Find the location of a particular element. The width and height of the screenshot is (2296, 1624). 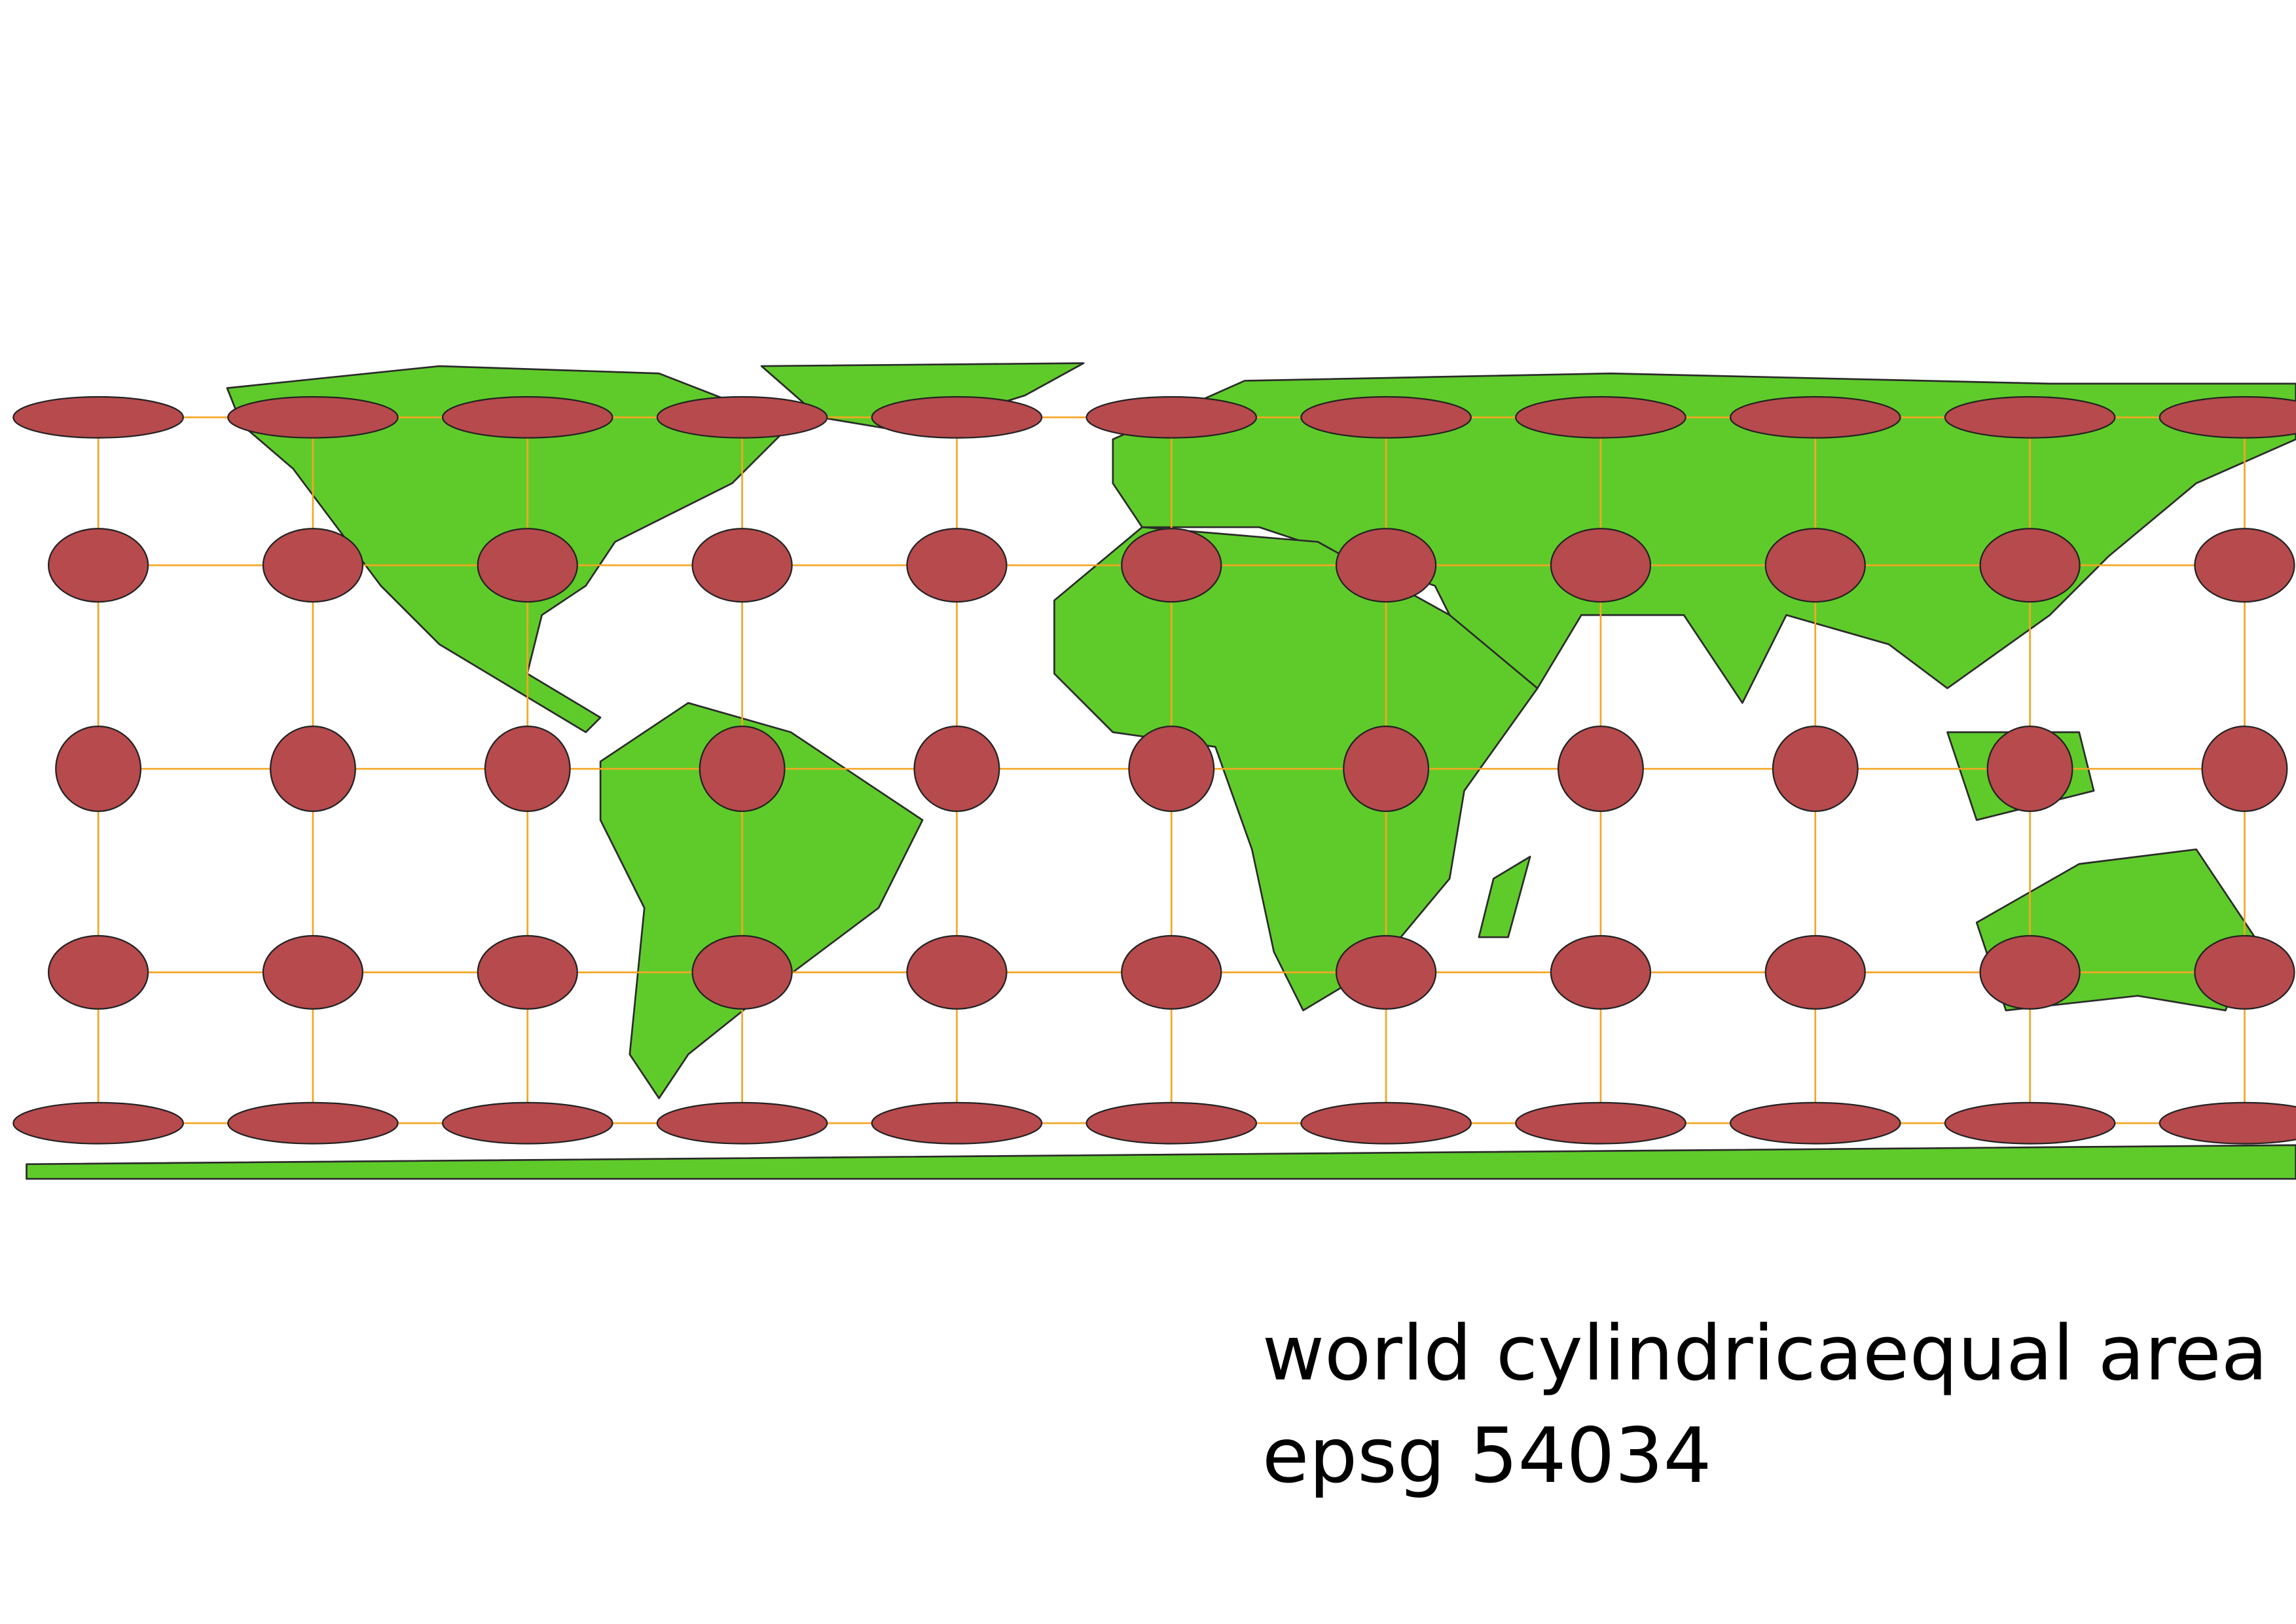

title-line: epsg 54034 is located at coordinates (1487, 1456).